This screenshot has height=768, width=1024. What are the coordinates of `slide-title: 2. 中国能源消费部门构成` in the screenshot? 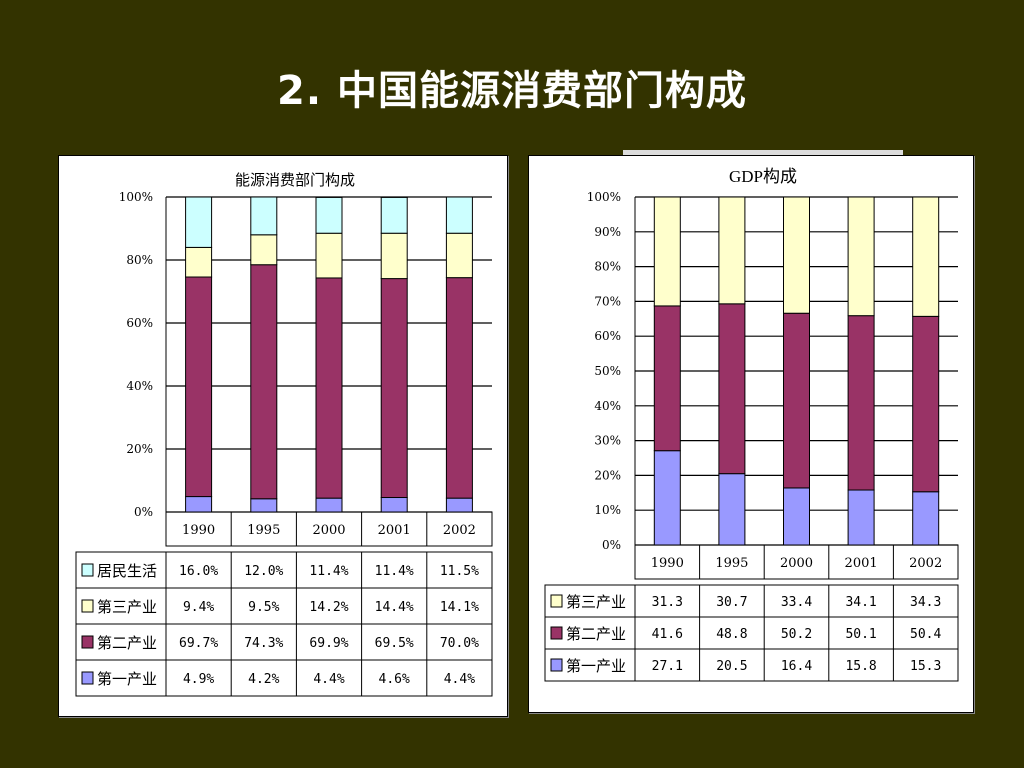 It's located at (512, 91).